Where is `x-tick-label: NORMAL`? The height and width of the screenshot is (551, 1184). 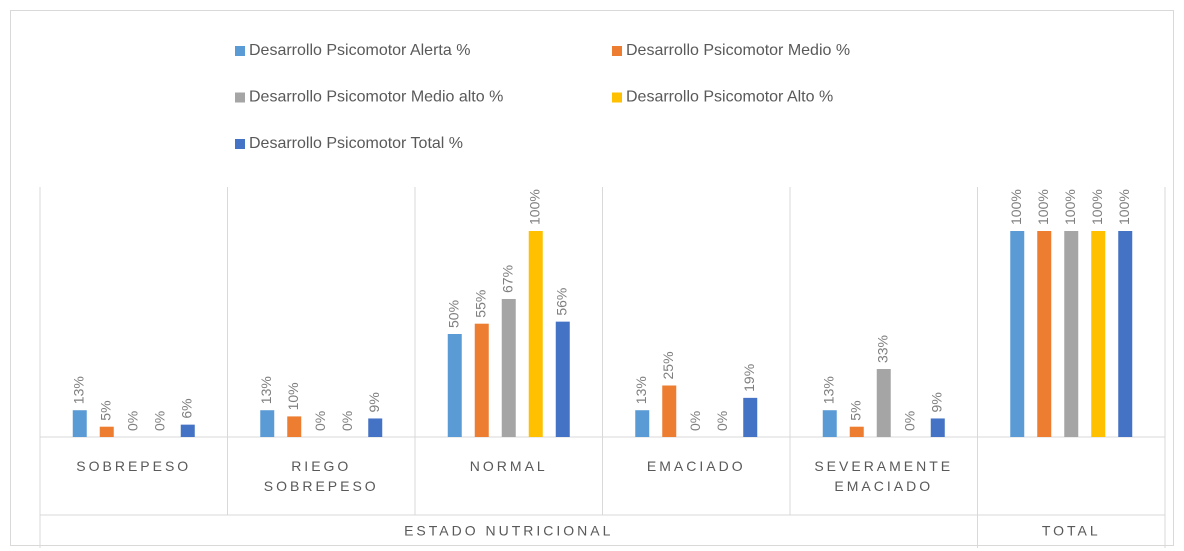 x-tick-label: NORMAL is located at coordinates (508, 466).